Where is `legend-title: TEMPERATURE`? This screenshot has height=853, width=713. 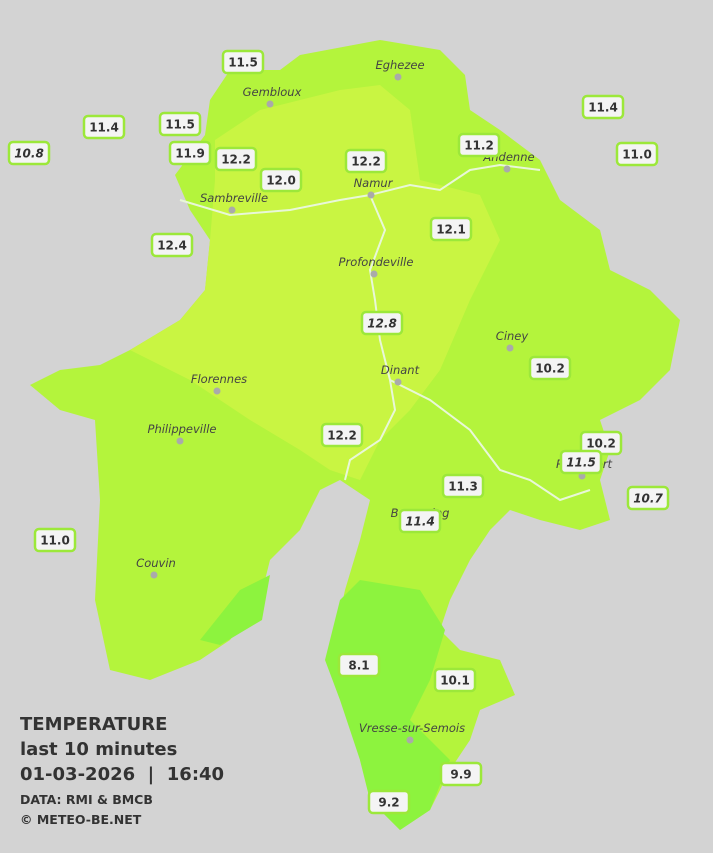
legend-title: TEMPERATURE is located at coordinates (93, 724).